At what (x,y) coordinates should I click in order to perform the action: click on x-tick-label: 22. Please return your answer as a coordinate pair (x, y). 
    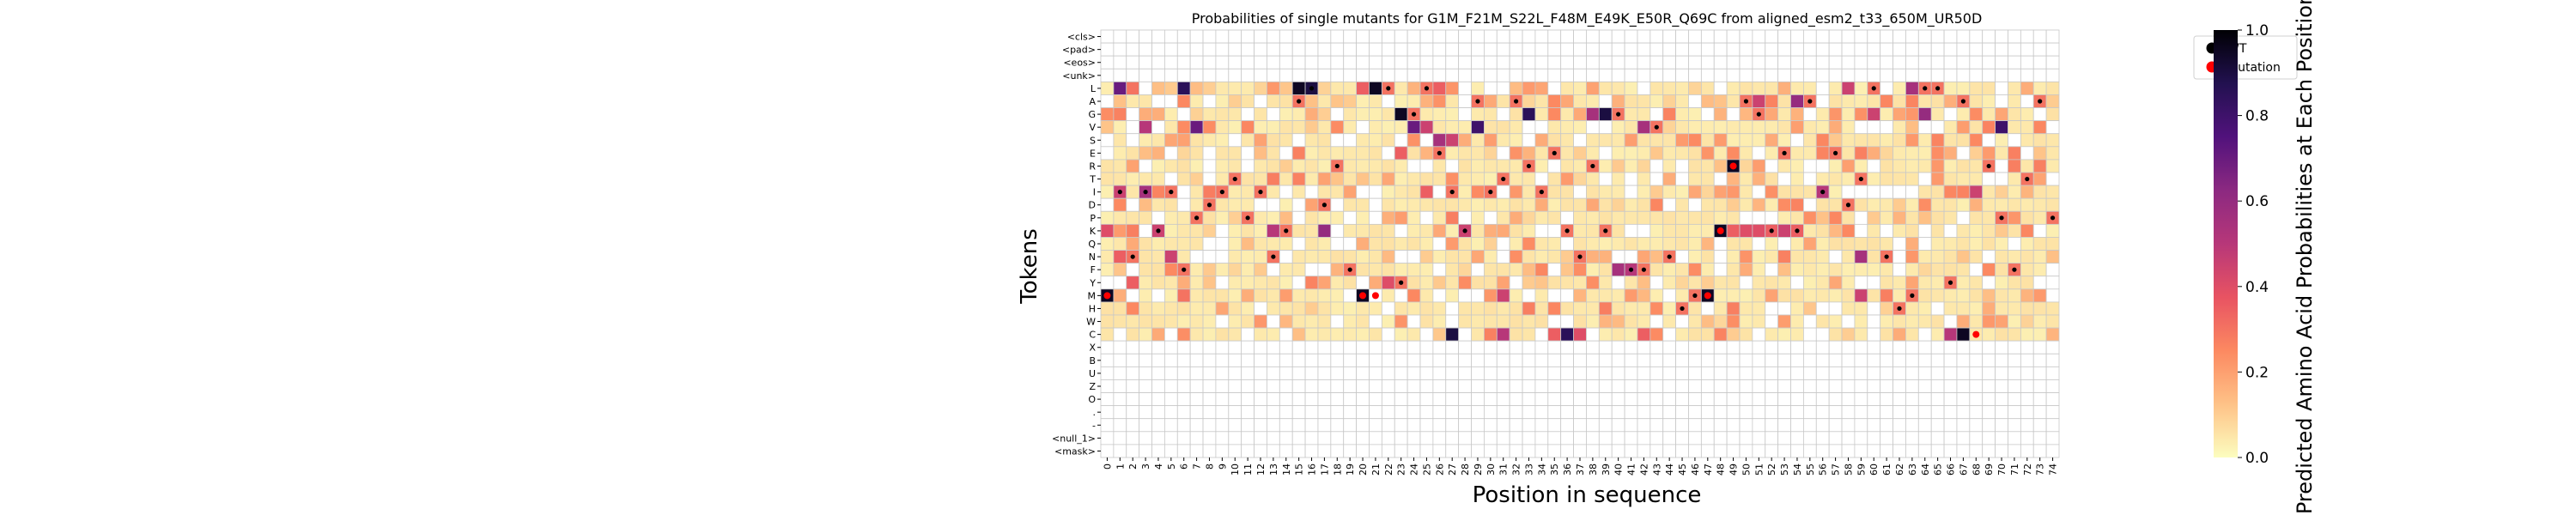
    Looking at the image, I should click on (1389, 470).